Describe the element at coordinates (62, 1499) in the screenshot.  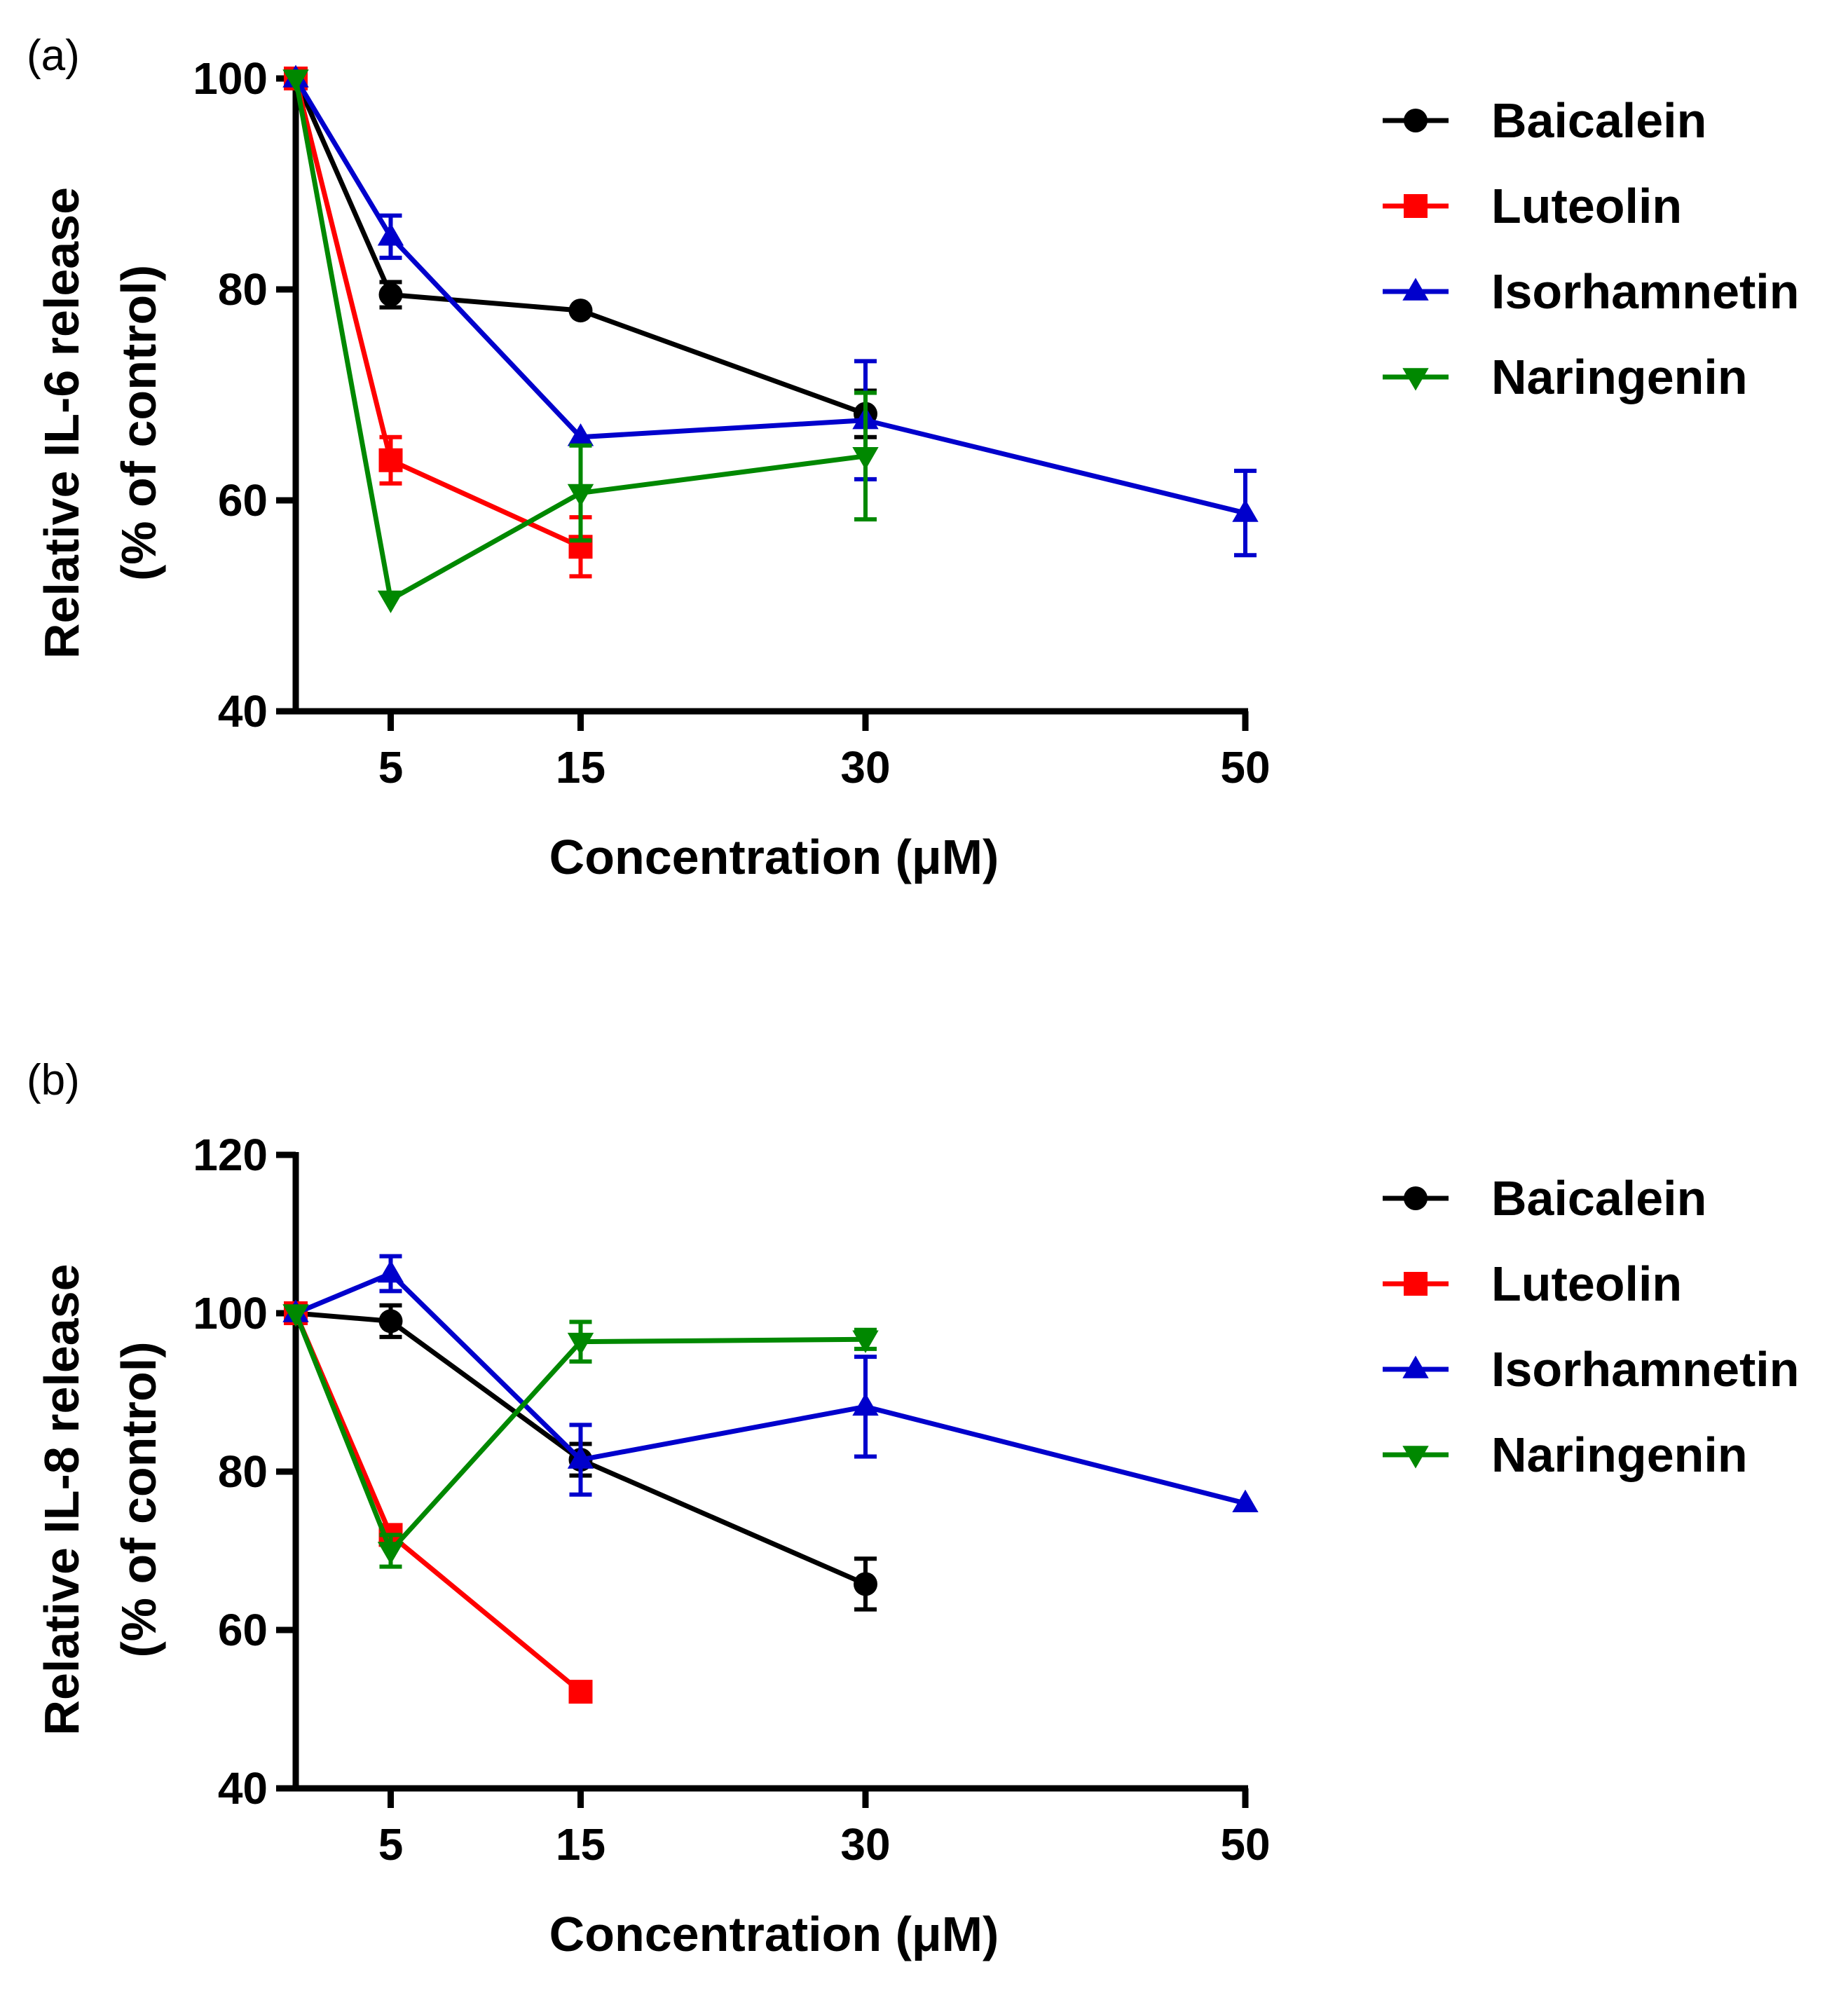
I see `y-axis-title-line-1: Relative IL-8 release` at that location.